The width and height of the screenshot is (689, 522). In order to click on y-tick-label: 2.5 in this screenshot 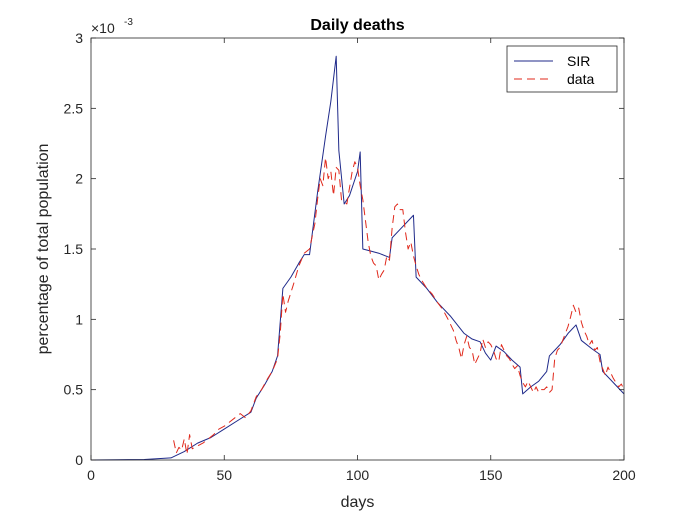, I will do `click(74, 108)`.